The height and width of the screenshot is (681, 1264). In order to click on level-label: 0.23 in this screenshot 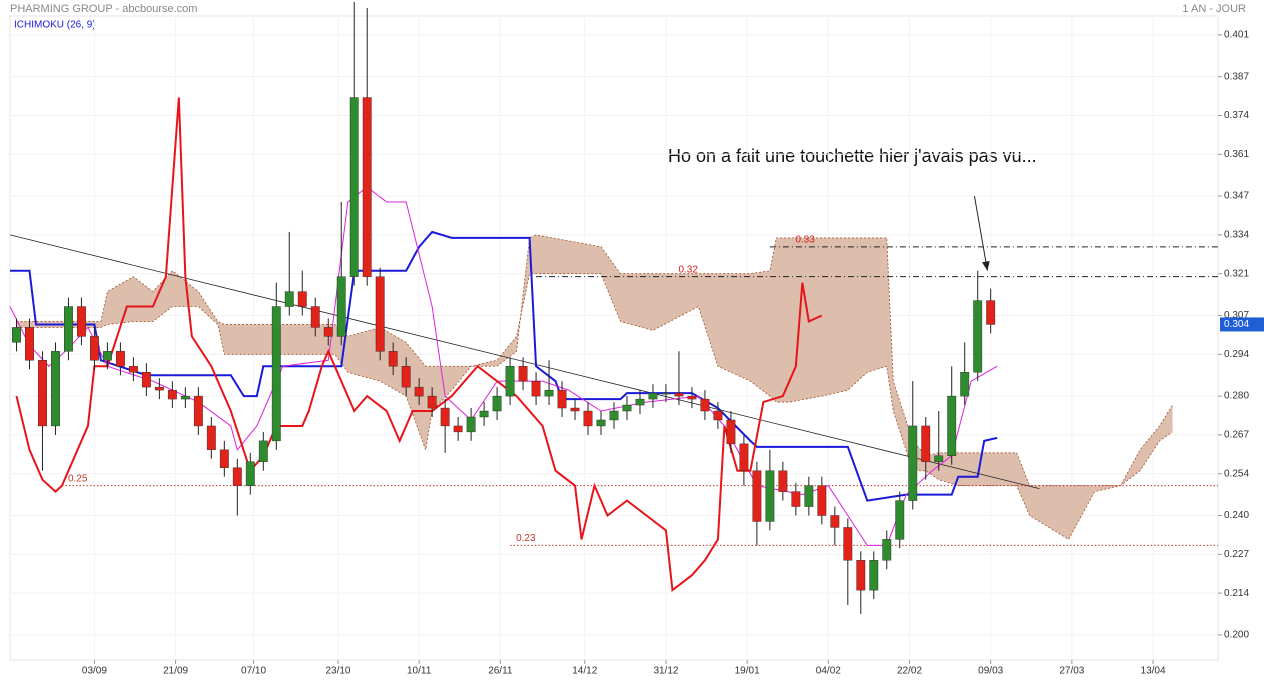, I will do `click(526, 538)`.